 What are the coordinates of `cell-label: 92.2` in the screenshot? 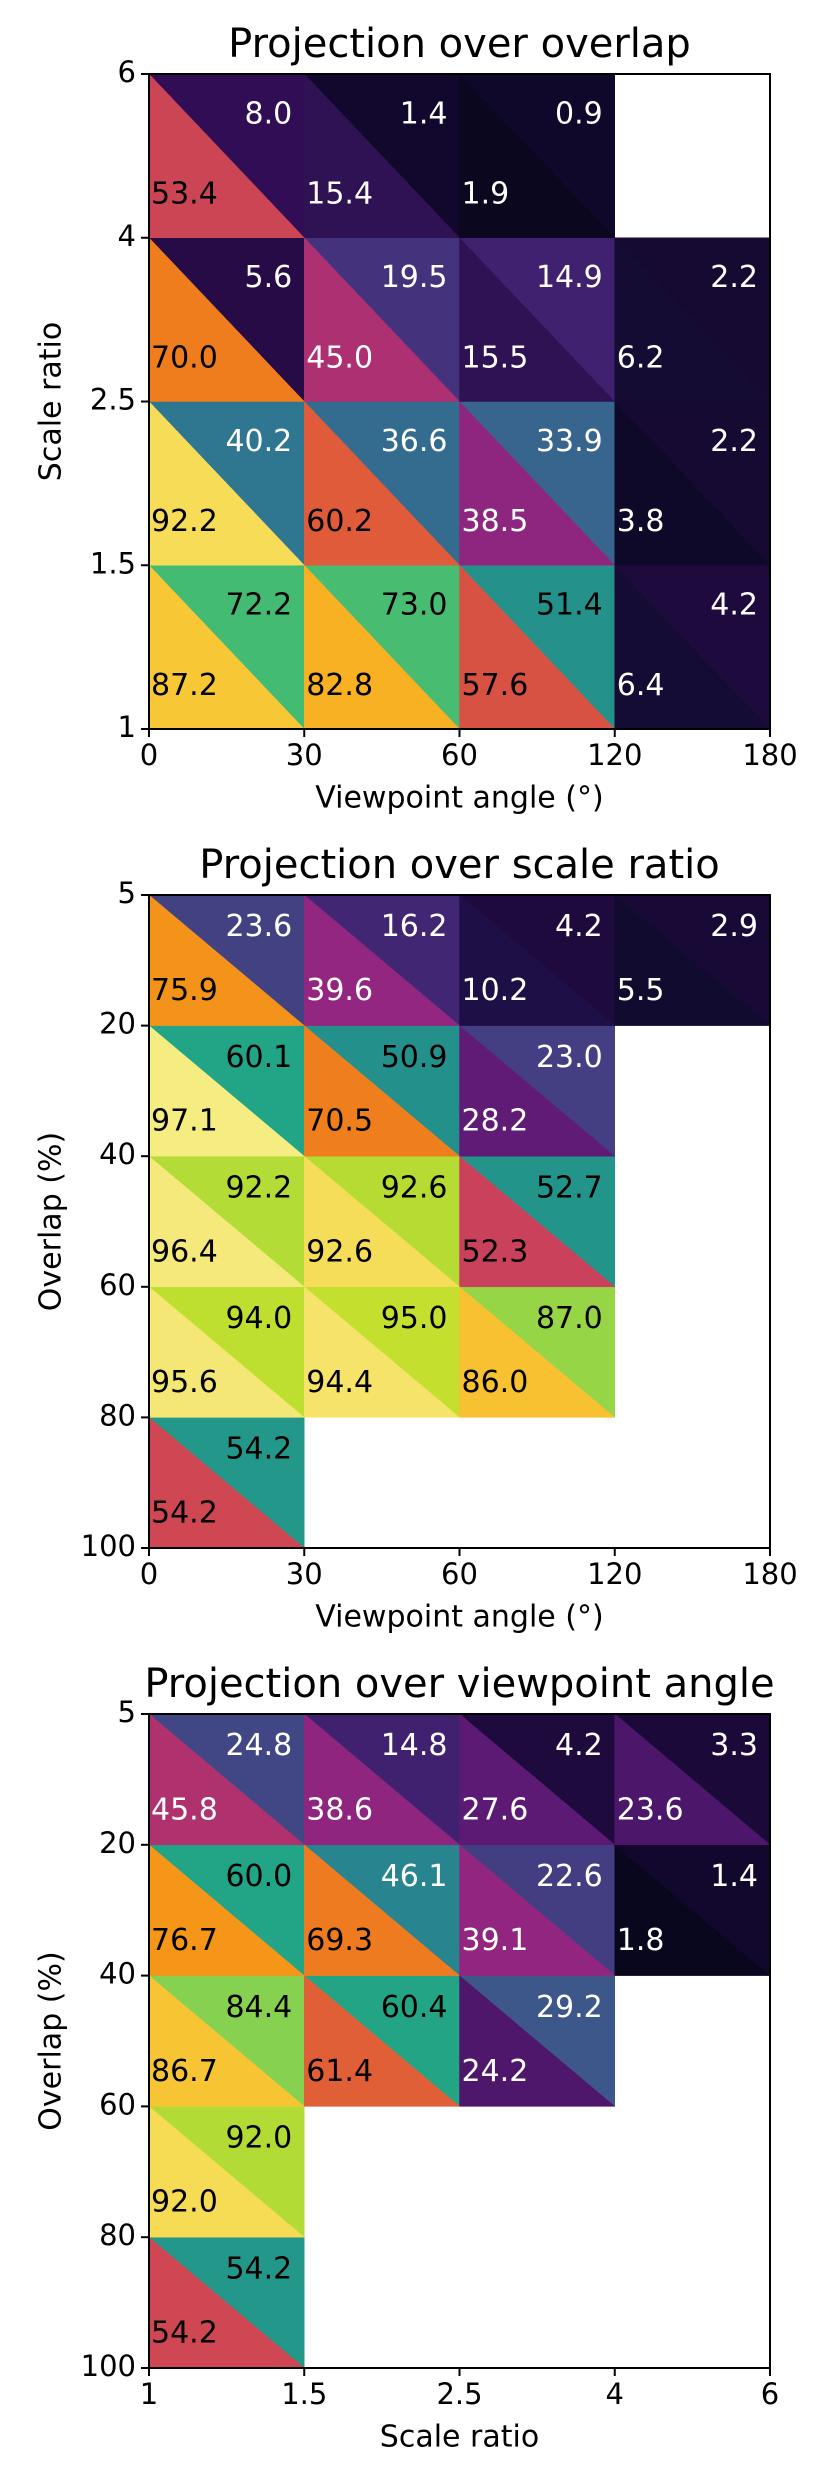 It's located at (184, 521).